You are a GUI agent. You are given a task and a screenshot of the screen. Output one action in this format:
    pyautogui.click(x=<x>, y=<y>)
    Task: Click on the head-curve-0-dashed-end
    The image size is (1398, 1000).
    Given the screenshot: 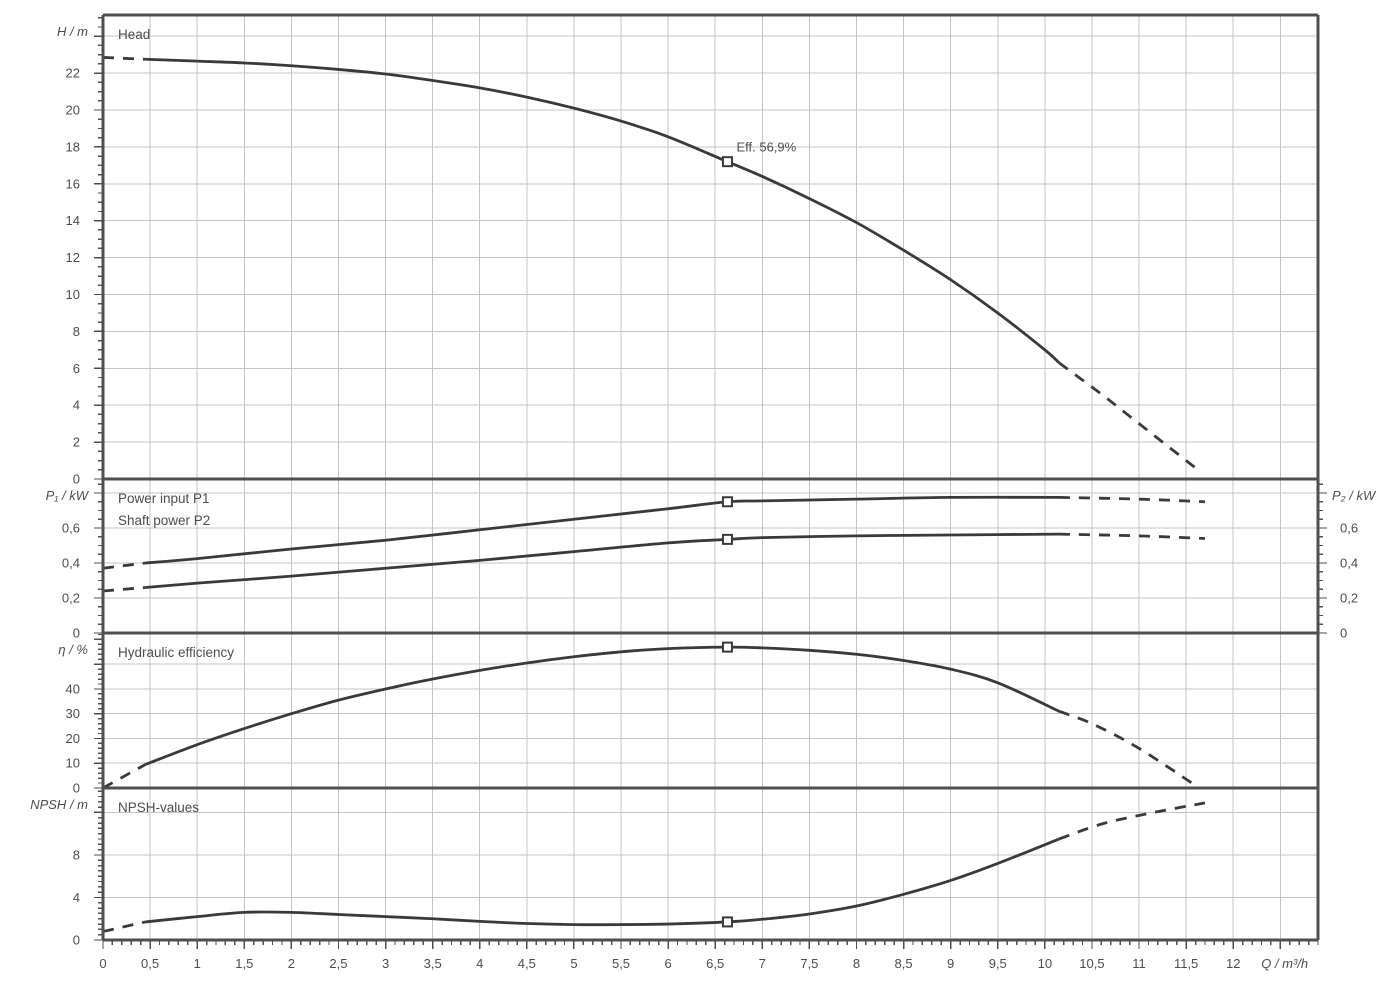 What is the action you would take?
    pyautogui.click(x=1127, y=415)
    